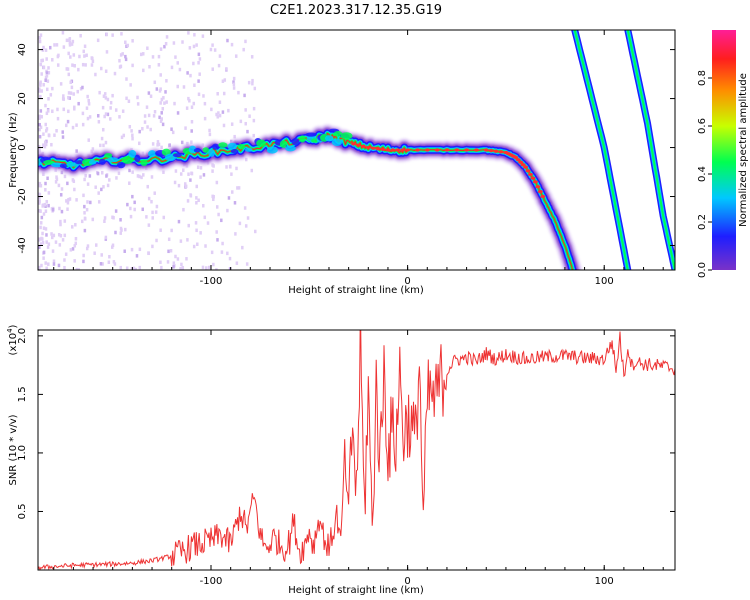  What do you see at coordinates (10, 330) in the screenshot?
I see `snr-scale-exponent: 4` at bounding box center [10, 330].